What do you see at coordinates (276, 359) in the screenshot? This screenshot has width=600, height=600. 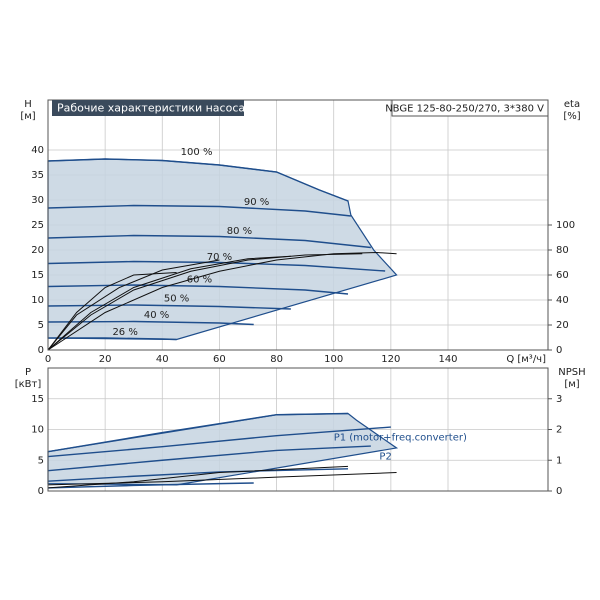 I see `x-tick-label: 80` at bounding box center [276, 359].